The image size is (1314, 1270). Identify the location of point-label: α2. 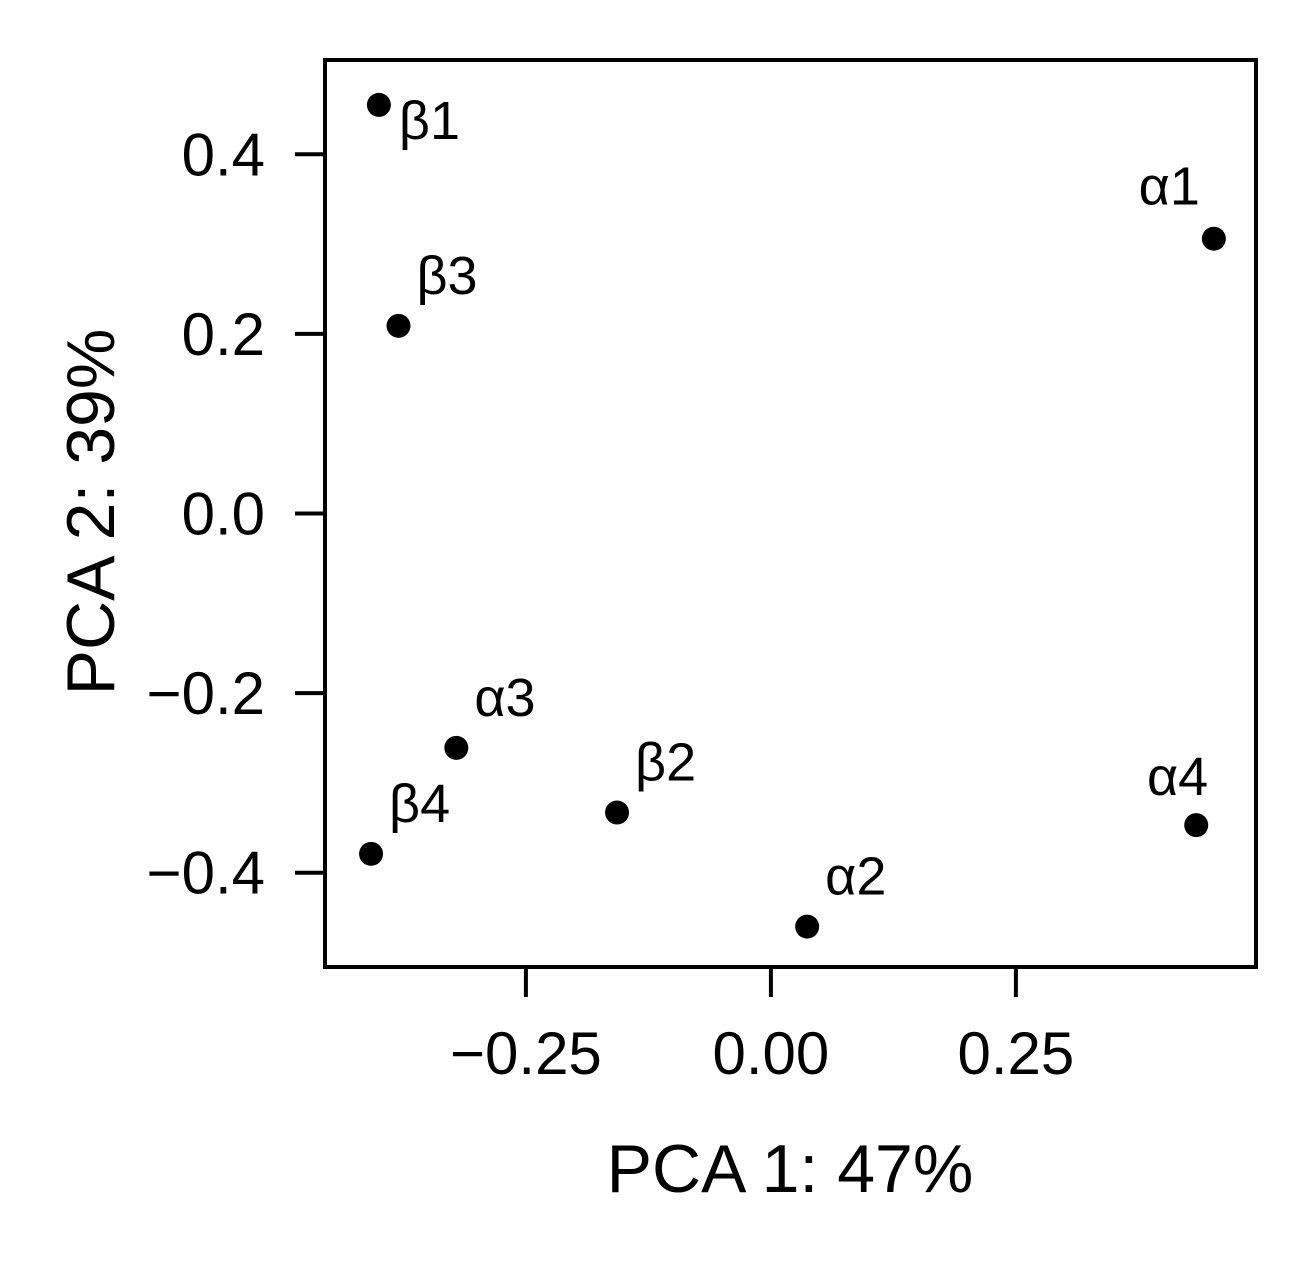
(855, 877).